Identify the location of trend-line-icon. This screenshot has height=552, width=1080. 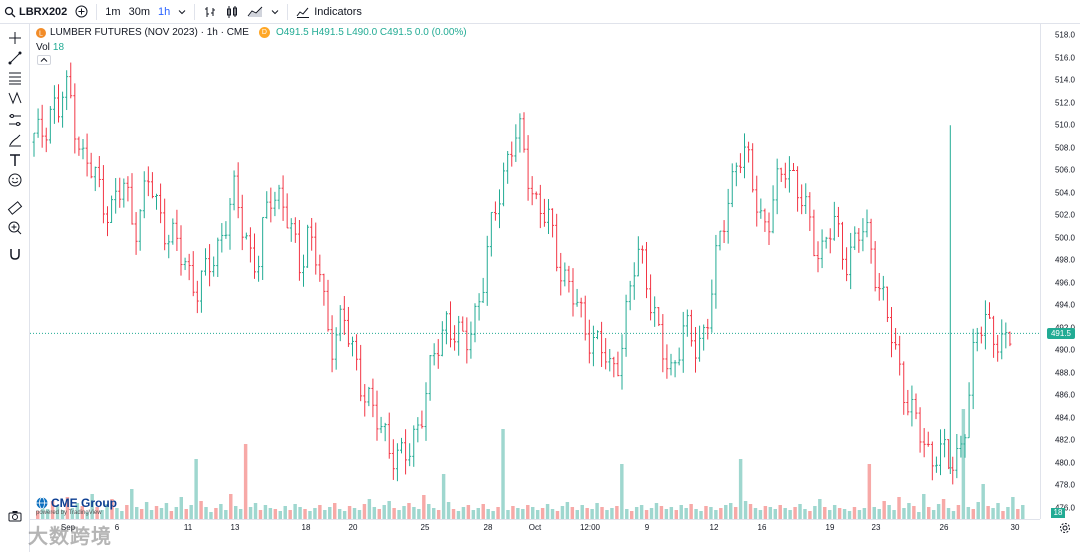
(15, 58).